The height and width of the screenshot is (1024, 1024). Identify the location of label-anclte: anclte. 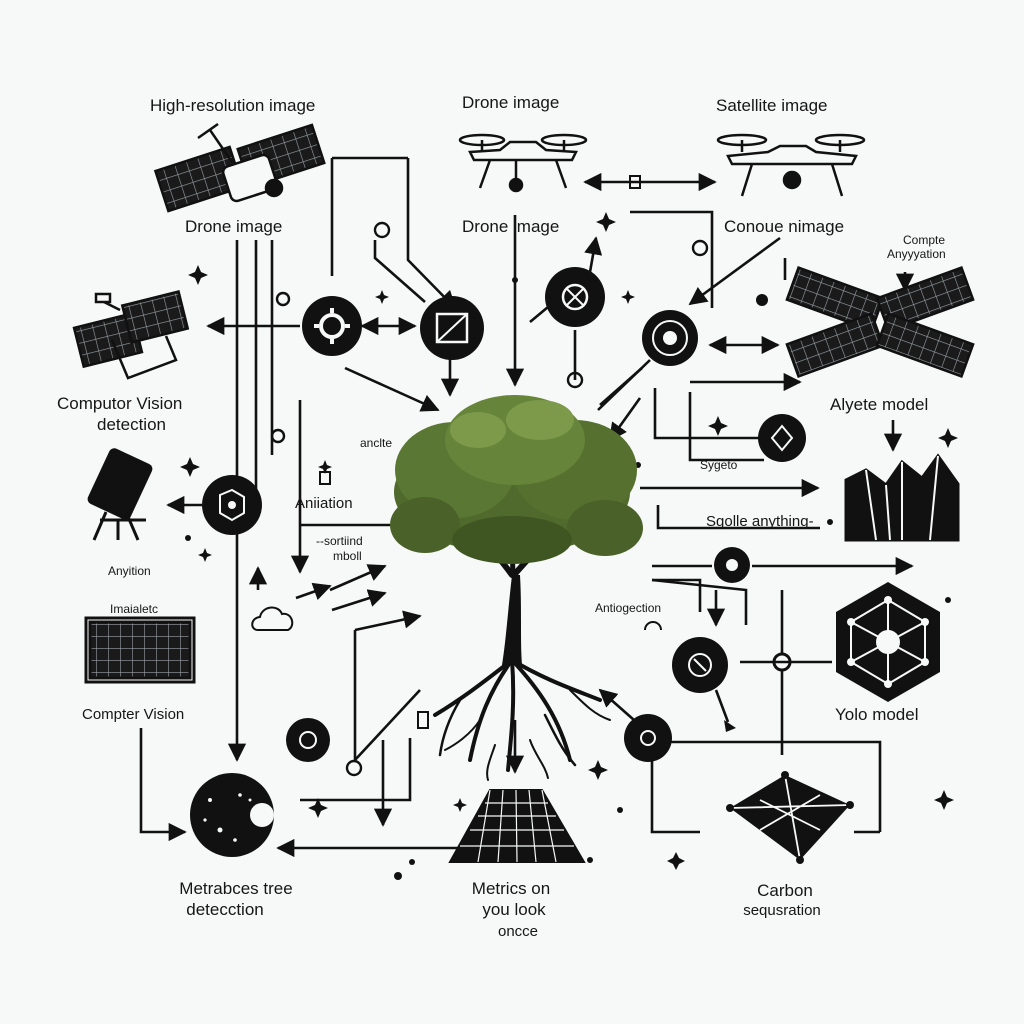
(376, 443).